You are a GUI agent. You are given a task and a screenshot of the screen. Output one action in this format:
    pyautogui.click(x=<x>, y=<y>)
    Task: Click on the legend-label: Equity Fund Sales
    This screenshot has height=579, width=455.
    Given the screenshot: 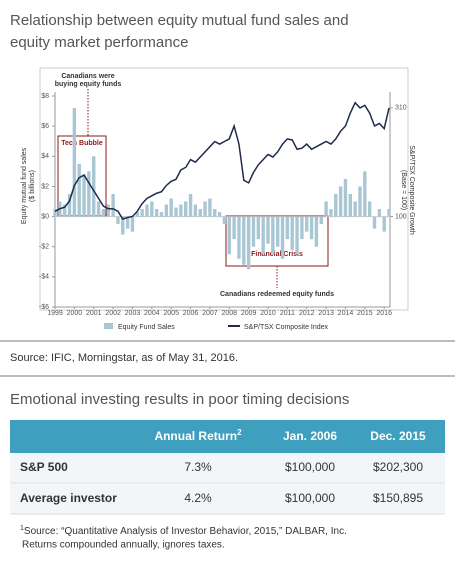 What is the action you would take?
    pyautogui.click(x=146, y=327)
    